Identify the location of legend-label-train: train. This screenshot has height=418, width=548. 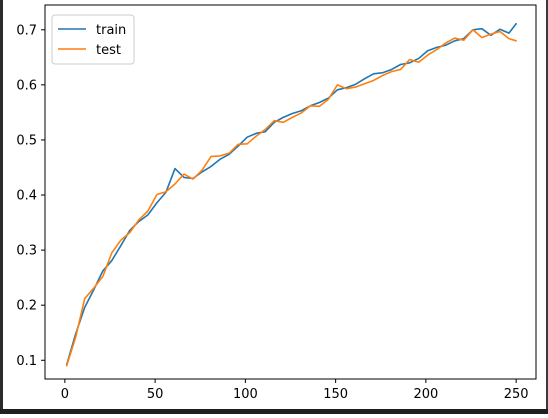
(111, 30).